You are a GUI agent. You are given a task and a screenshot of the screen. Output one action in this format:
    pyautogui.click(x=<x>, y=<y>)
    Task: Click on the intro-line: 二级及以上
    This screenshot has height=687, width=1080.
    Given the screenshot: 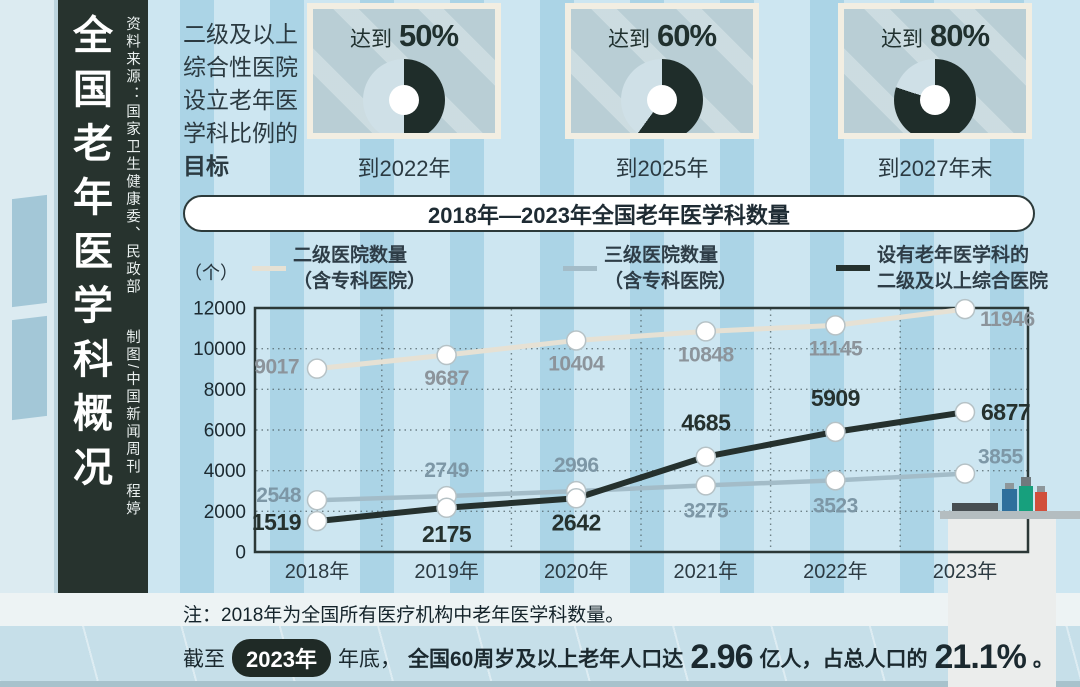 What is the action you would take?
    pyautogui.click(x=240, y=34)
    